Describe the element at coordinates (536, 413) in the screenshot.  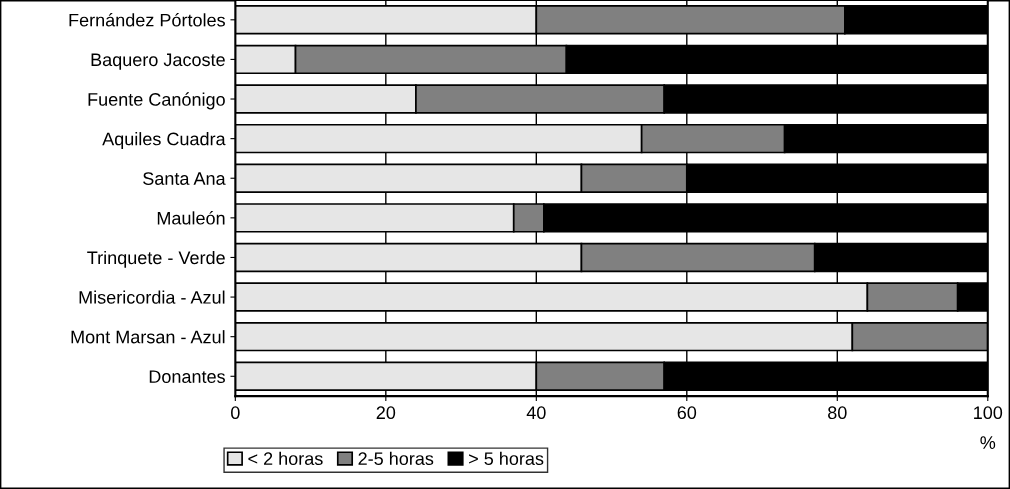
I see `x-tick-label: 40` at that location.